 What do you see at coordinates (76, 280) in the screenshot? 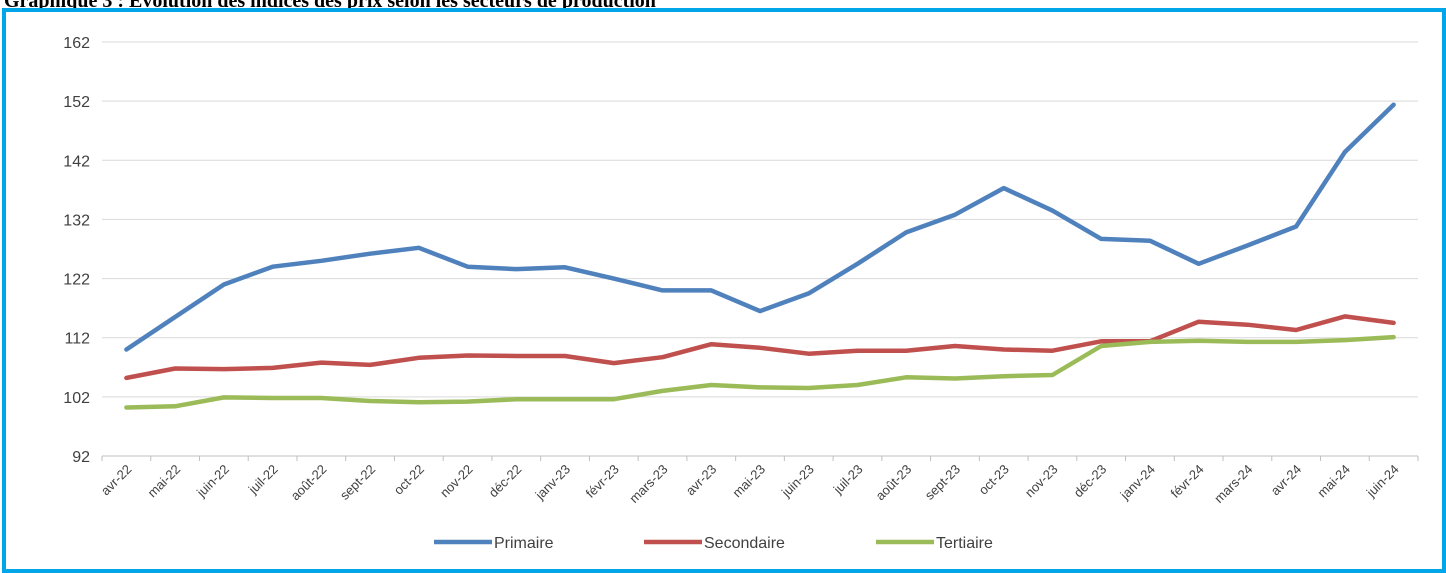
I see `y-tick-label: 122` at bounding box center [76, 280].